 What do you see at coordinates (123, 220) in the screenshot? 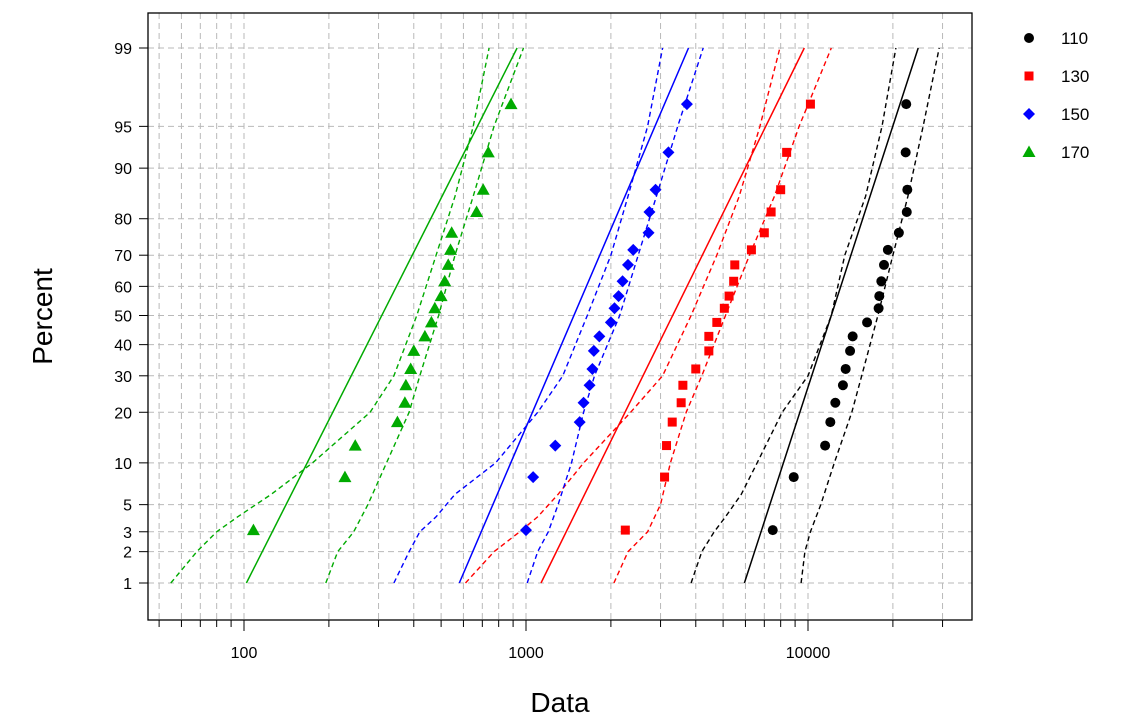
I see `y-tick-label: 80` at bounding box center [123, 220].